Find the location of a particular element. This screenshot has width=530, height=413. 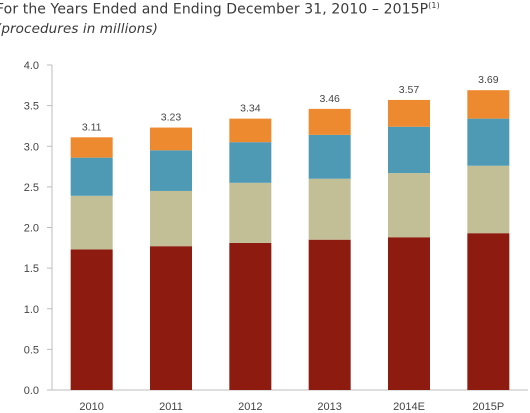

bar-total-label: 3.46 is located at coordinates (329, 99).